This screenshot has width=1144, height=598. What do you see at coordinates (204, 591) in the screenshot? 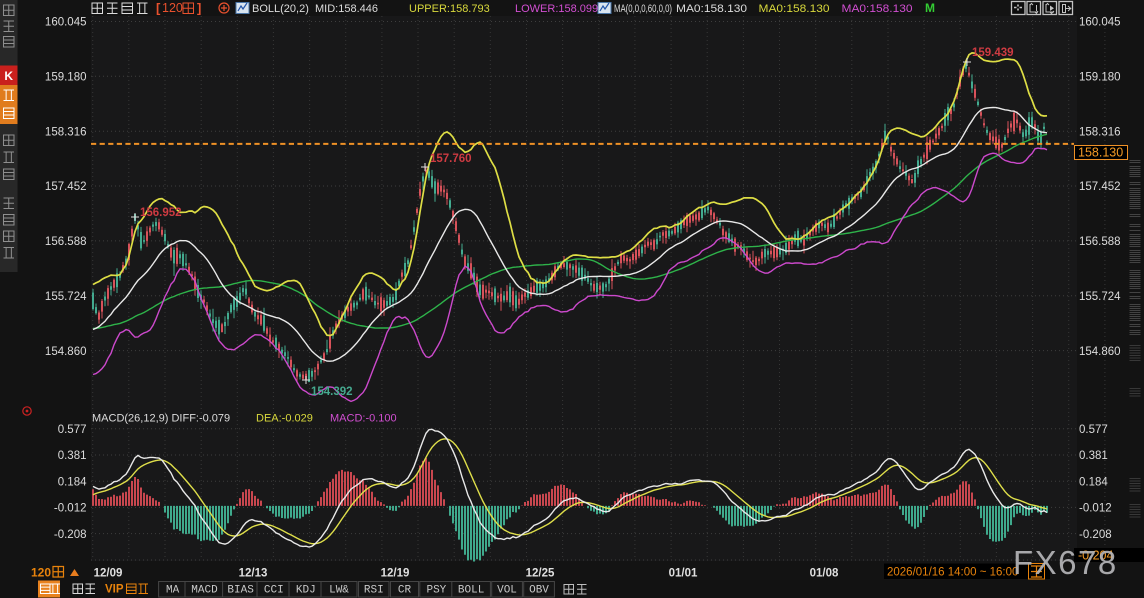
I see `svg-text: MACD` at bounding box center [204, 591].